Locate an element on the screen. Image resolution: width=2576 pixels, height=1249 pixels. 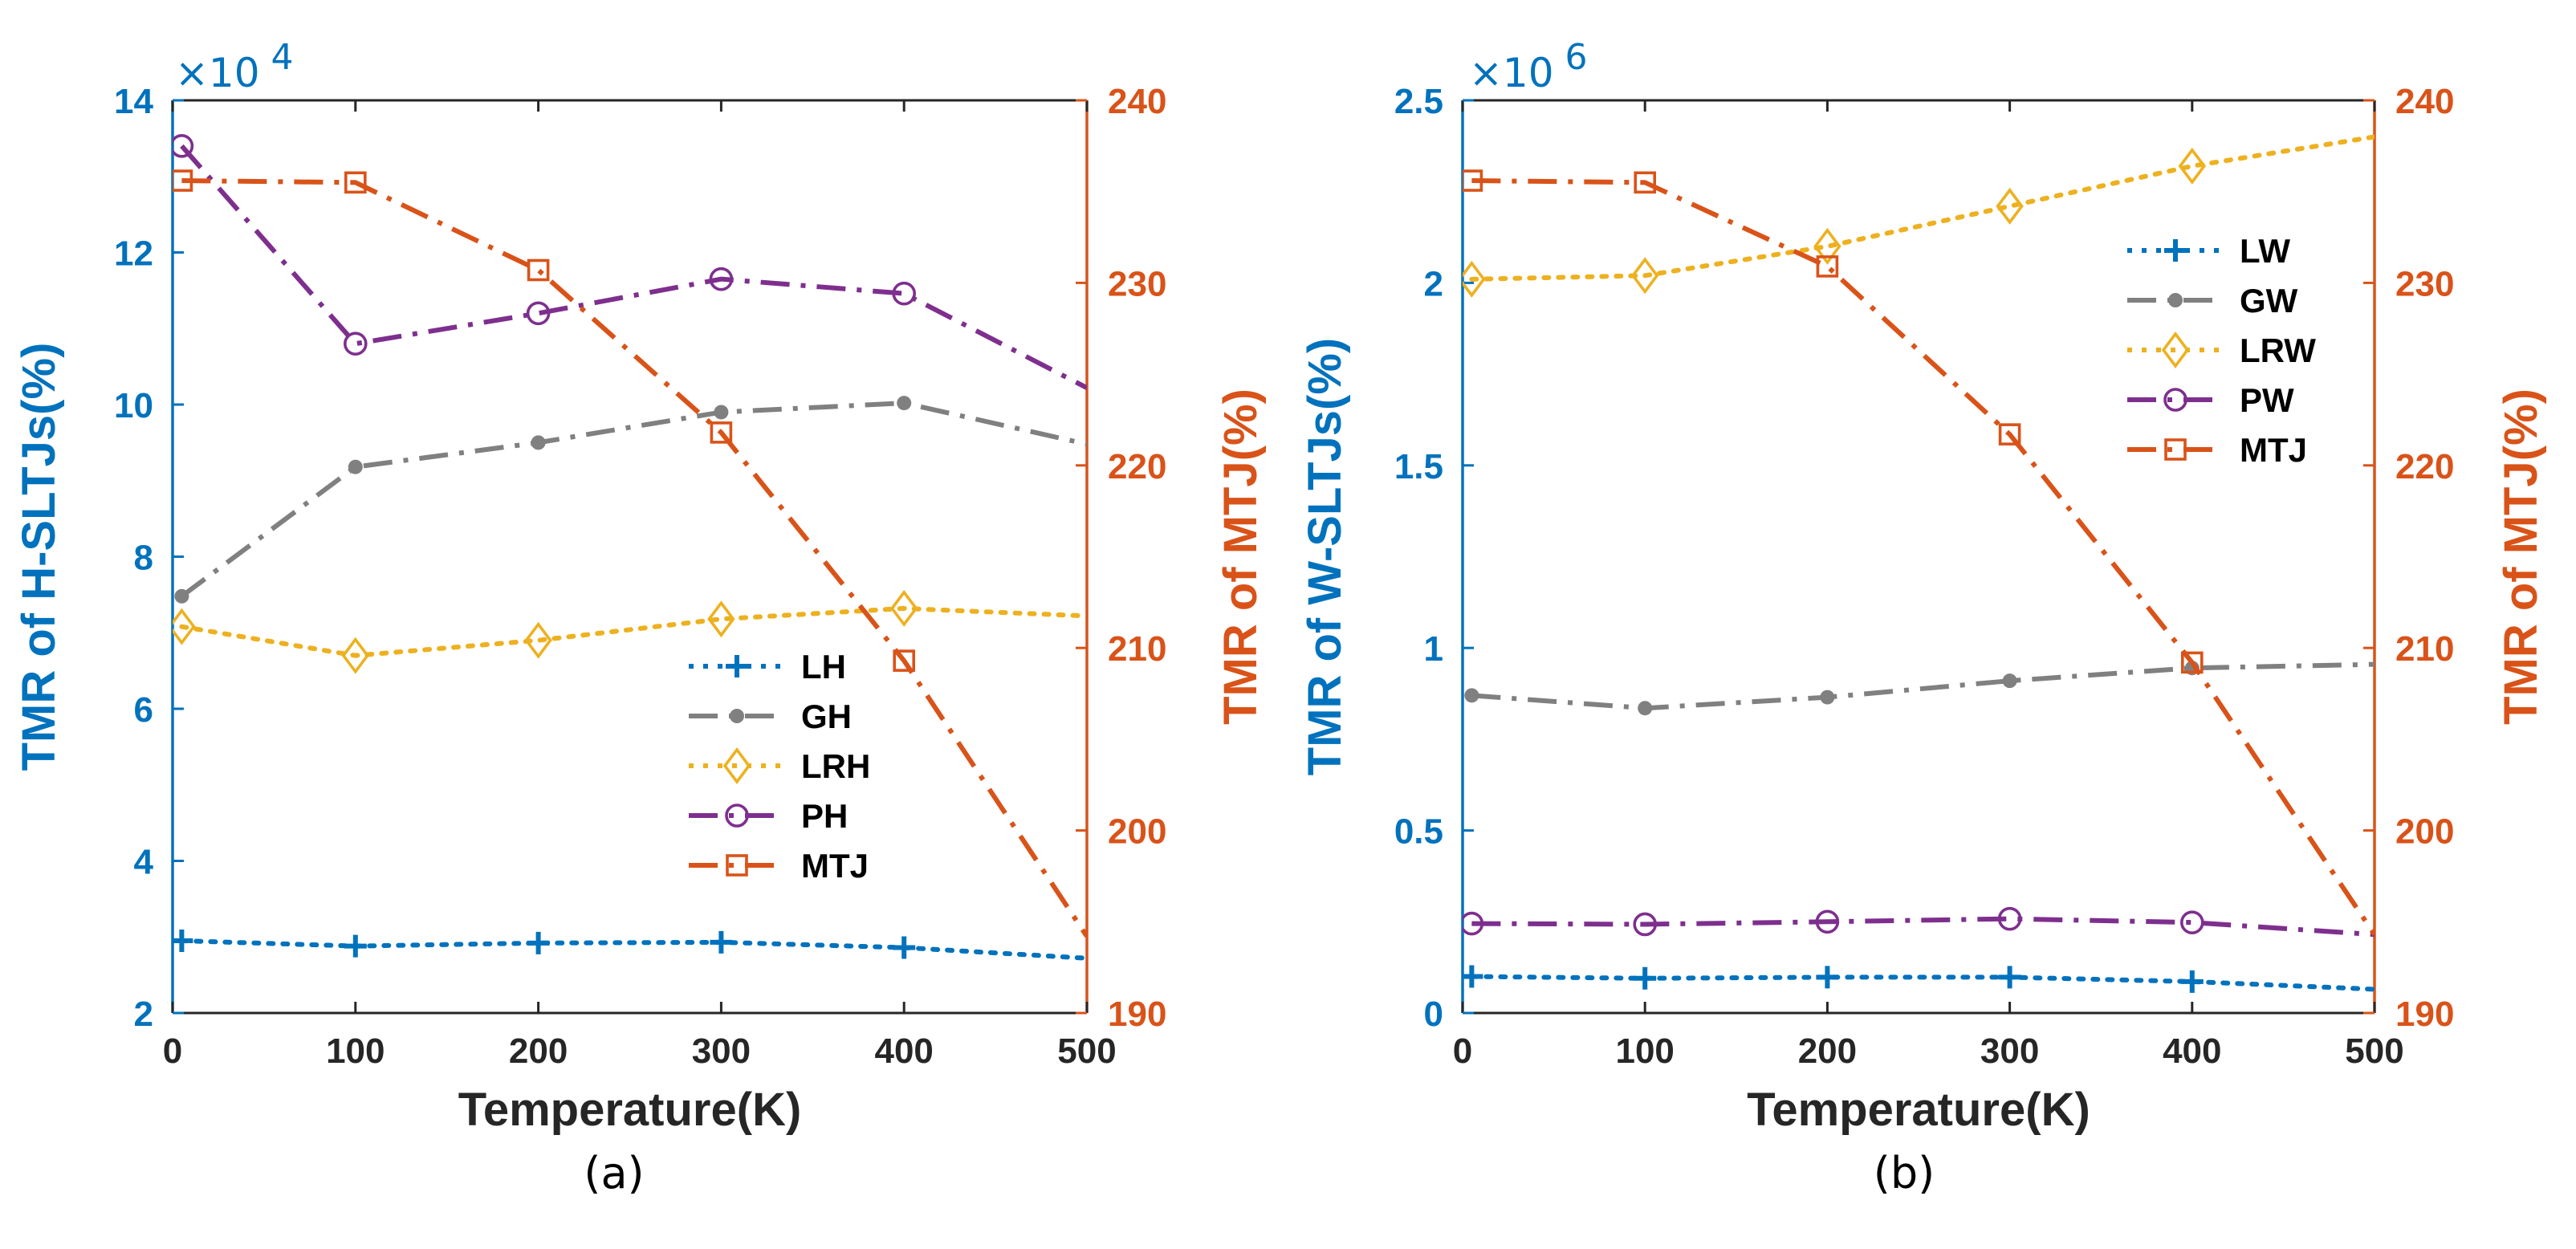
series-ph is located at coordinates (630, 262).